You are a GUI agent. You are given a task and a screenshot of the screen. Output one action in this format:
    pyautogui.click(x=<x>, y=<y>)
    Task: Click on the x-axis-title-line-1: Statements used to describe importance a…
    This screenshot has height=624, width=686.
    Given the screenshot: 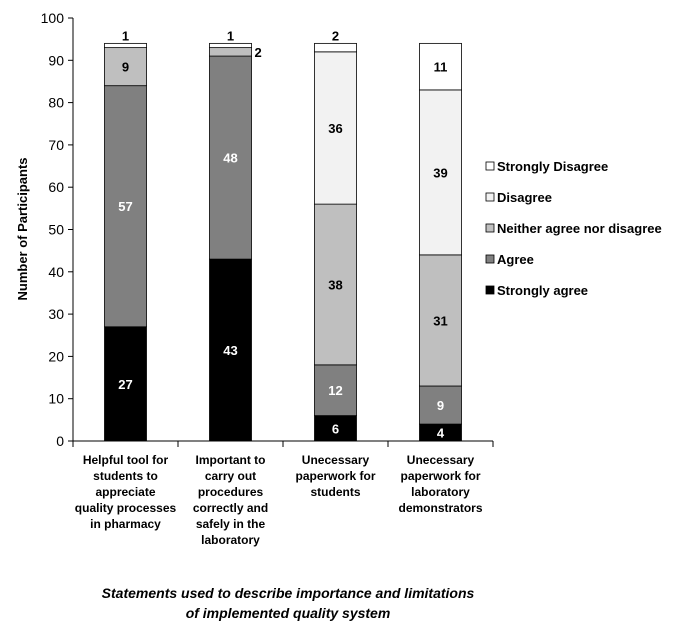 What is the action you would take?
    pyautogui.click(x=288, y=593)
    